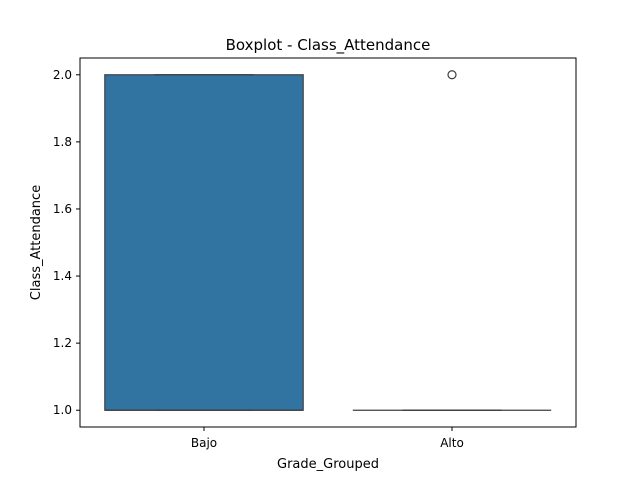 The width and height of the screenshot is (640, 480). What do you see at coordinates (328, 45) in the screenshot?
I see `chart-title: Boxplot - Class_Attendance` at bounding box center [328, 45].